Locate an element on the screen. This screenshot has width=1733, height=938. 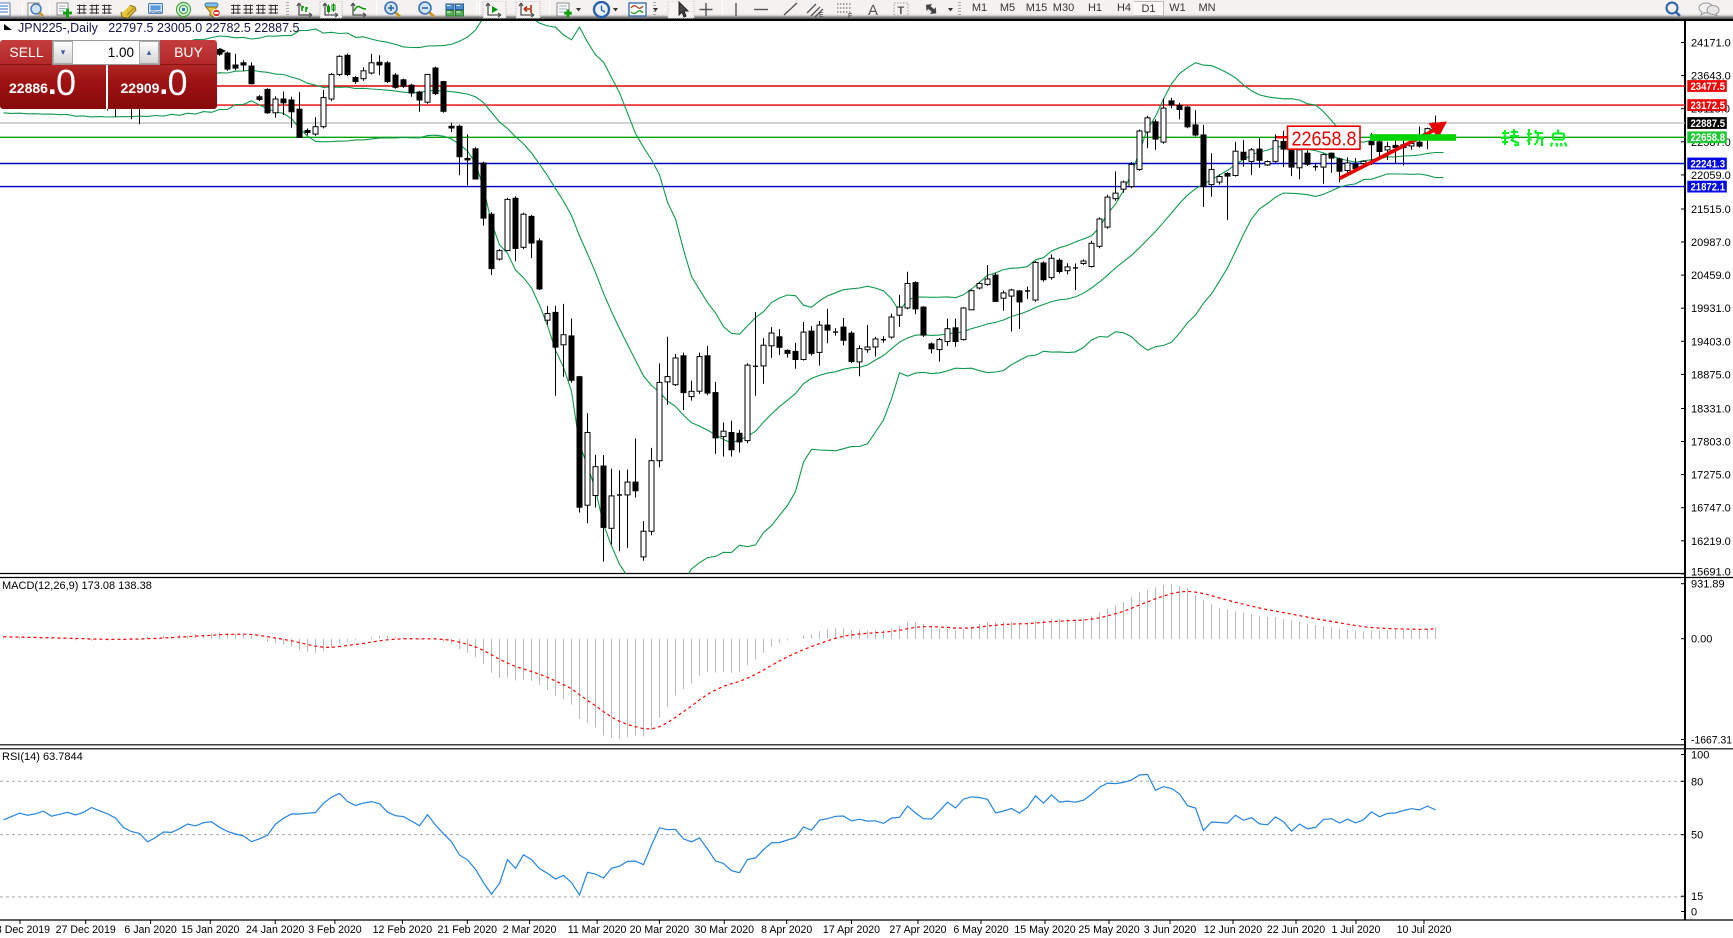
svg-text: 12 Jun 2020 is located at coordinates (1233, 930).